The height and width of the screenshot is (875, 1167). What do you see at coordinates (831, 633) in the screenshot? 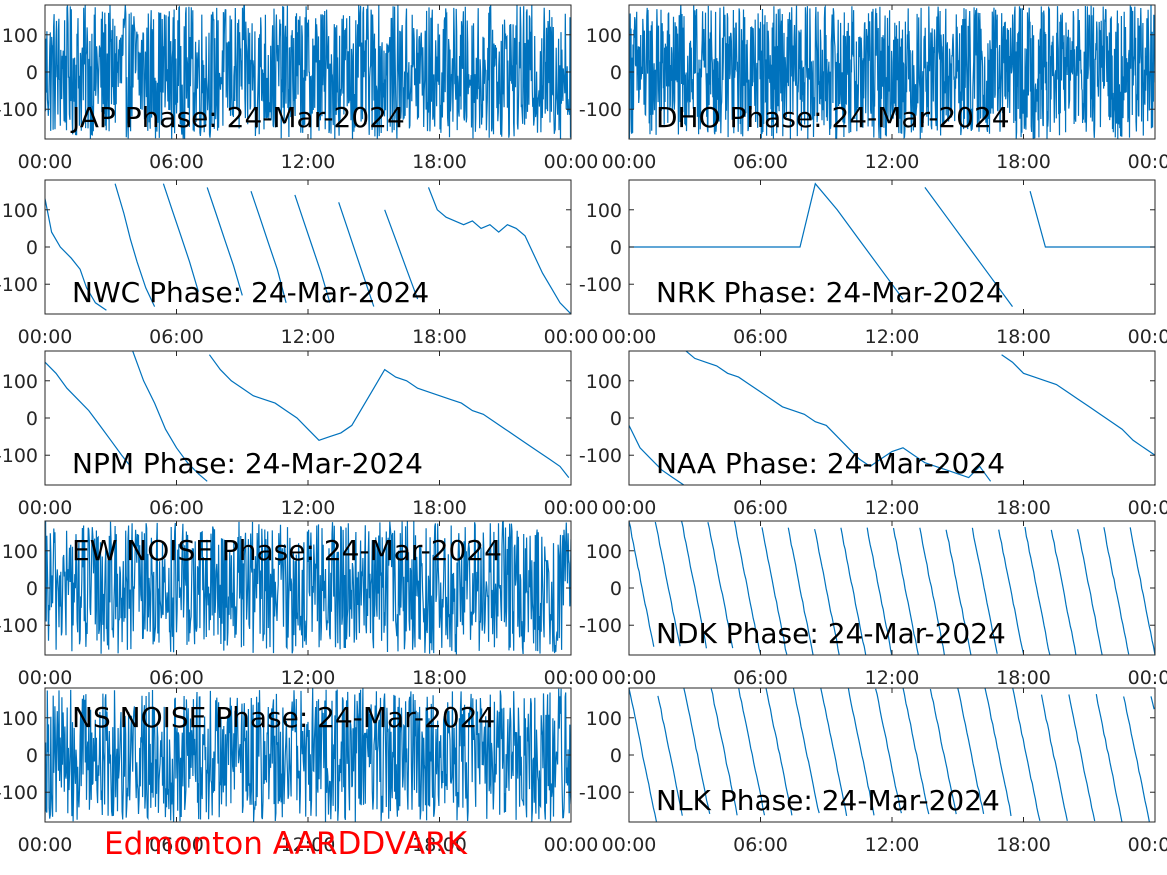
I see `panel-title: NDK Phase: 24-Mar-2024` at bounding box center [831, 633].